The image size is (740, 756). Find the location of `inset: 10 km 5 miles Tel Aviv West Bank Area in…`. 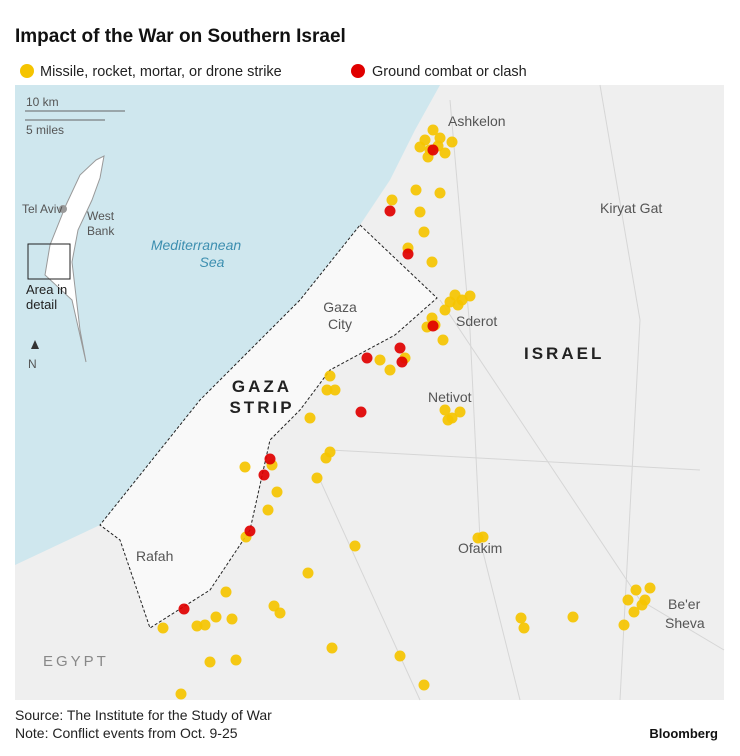

inset: 10 km 5 miles Tel Aviv West Bank Area in… is located at coordinates (73, 233).